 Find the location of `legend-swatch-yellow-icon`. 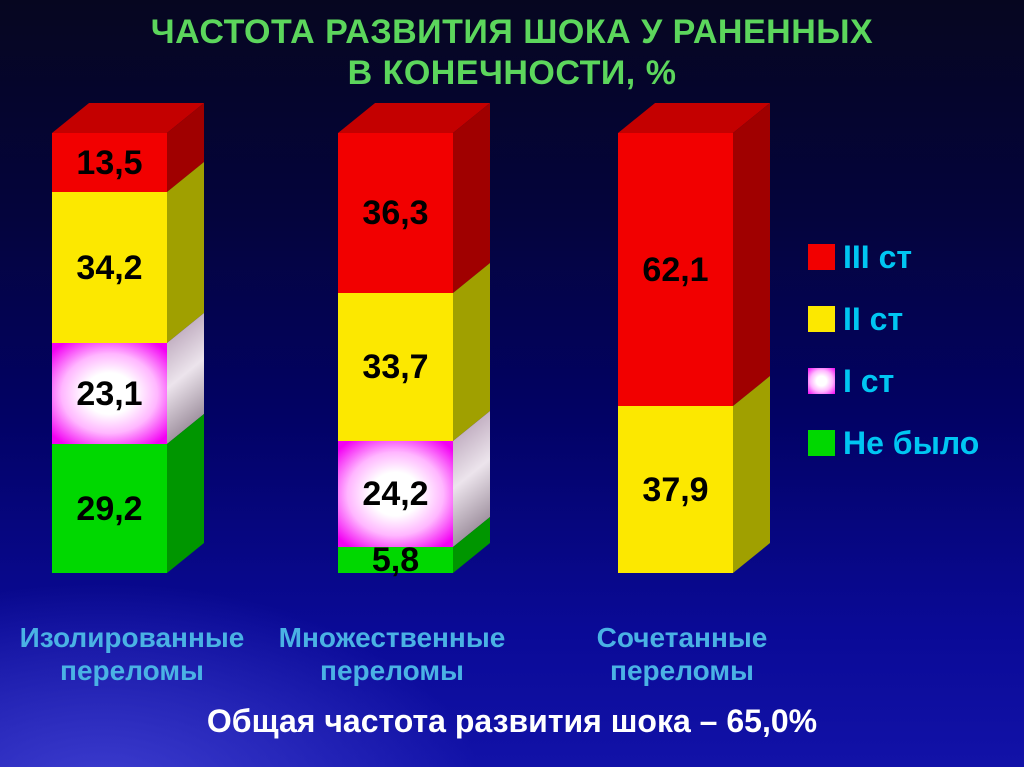

legend-swatch-yellow-icon is located at coordinates (821, 319).